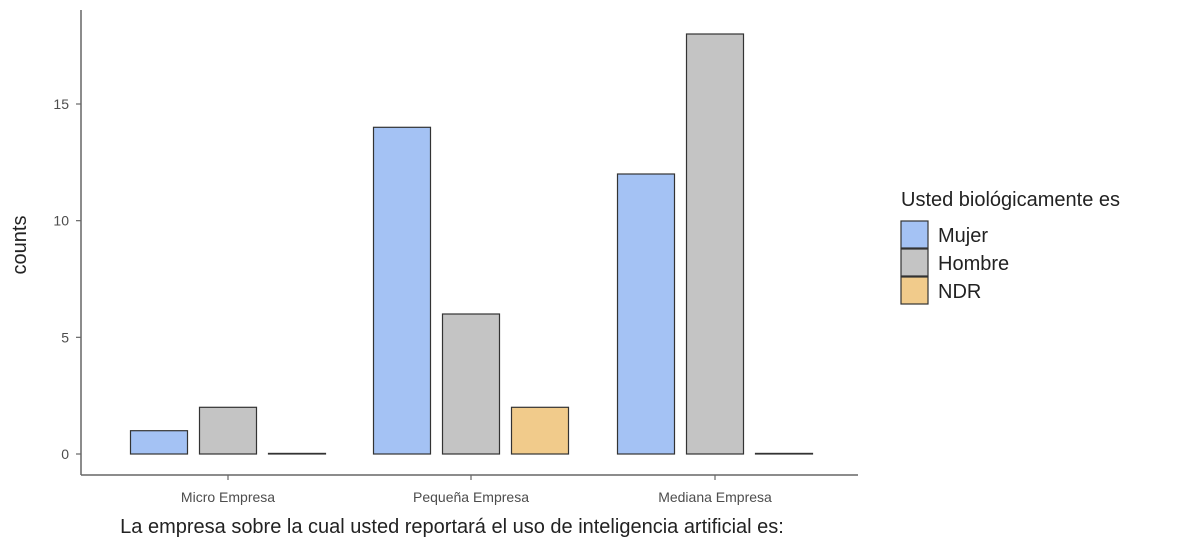  What do you see at coordinates (228, 497) in the screenshot?
I see `x-tick-label: Micro Empresa` at bounding box center [228, 497].